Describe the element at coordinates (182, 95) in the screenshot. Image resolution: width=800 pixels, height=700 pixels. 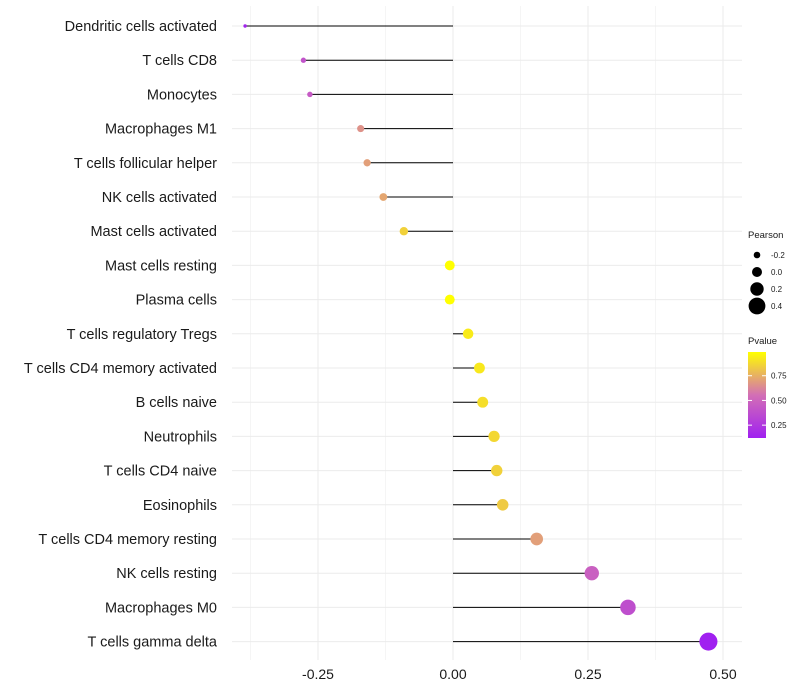
I see `category-label: Monocytes` at that location.